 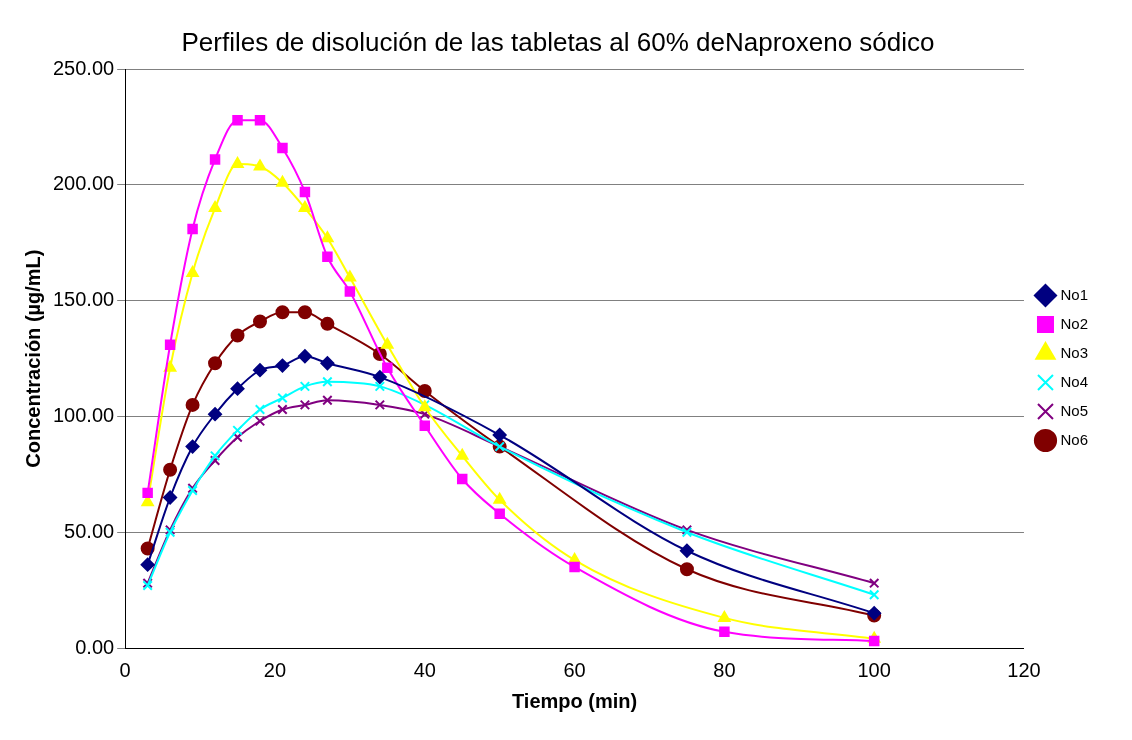 What do you see at coordinates (1074, 294) in the screenshot?
I see `legend-label: No1` at bounding box center [1074, 294].